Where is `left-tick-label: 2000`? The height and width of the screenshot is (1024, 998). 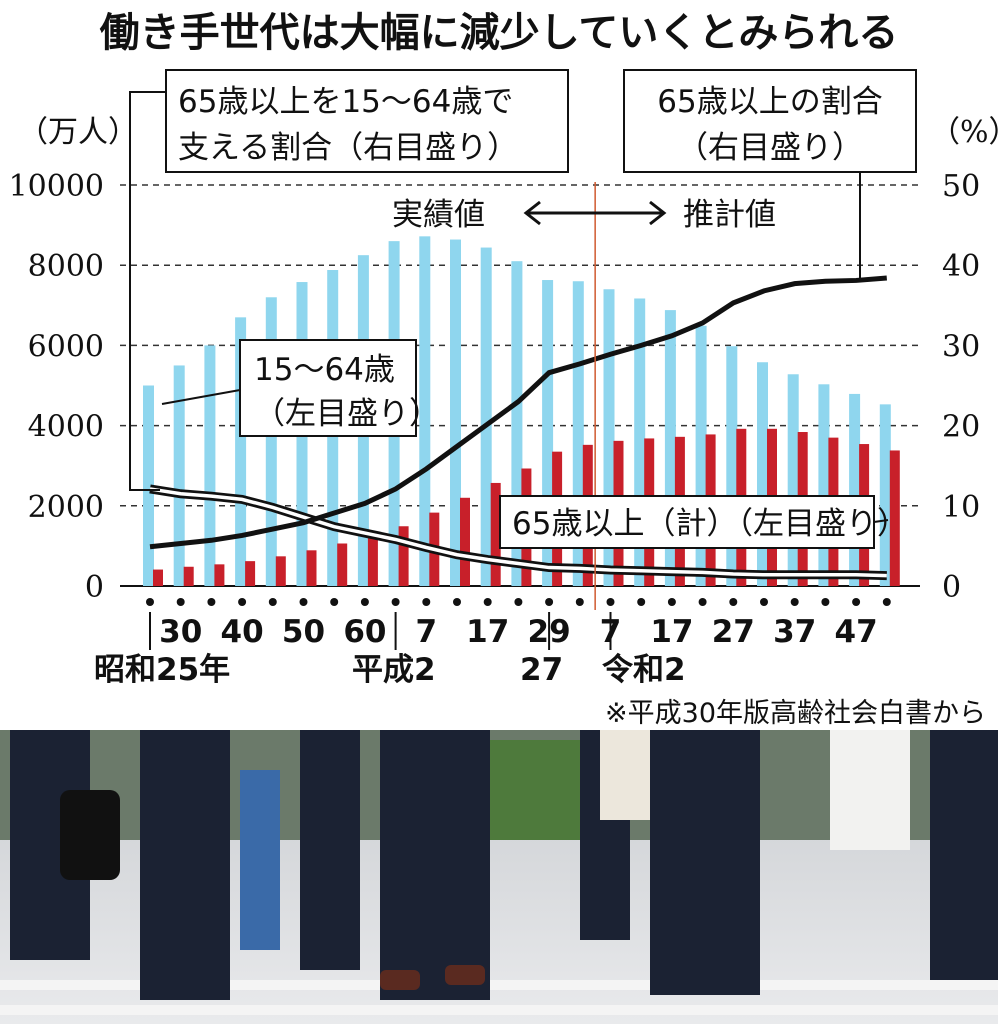
left-tick-label: 2000 is located at coordinates (66, 507).